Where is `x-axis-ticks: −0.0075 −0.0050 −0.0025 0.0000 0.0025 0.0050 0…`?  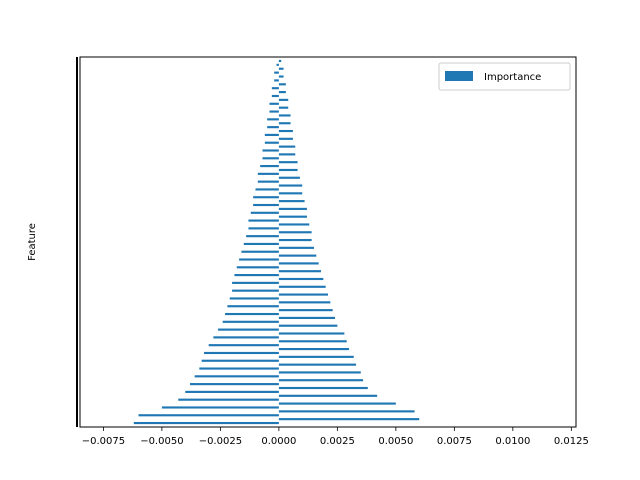
x-axis-ticks: −0.0075 −0.0050 −0.0025 0.0000 0.0025 0.0050 0… is located at coordinates (335, 437).